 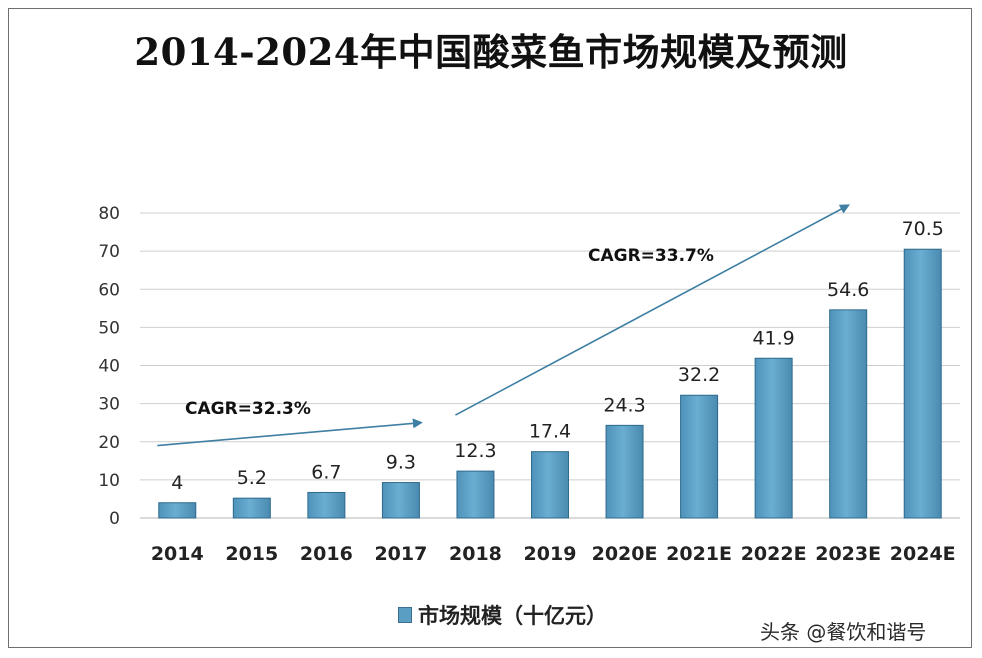 What do you see at coordinates (401, 463) in the screenshot?
I see `data-label: 9.3` at bounding box center [401, 463].